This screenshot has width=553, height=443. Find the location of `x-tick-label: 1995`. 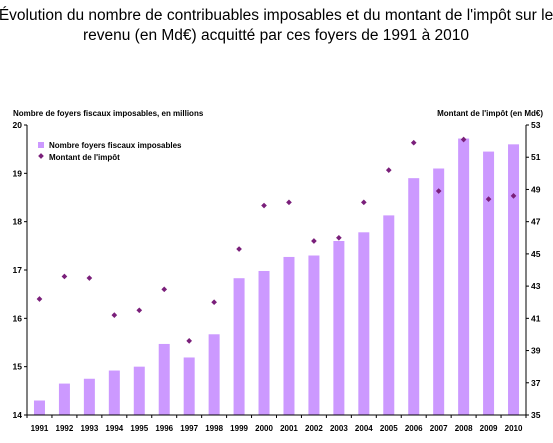

x-tick-label: 1995 is located at coordinates (139, 428).